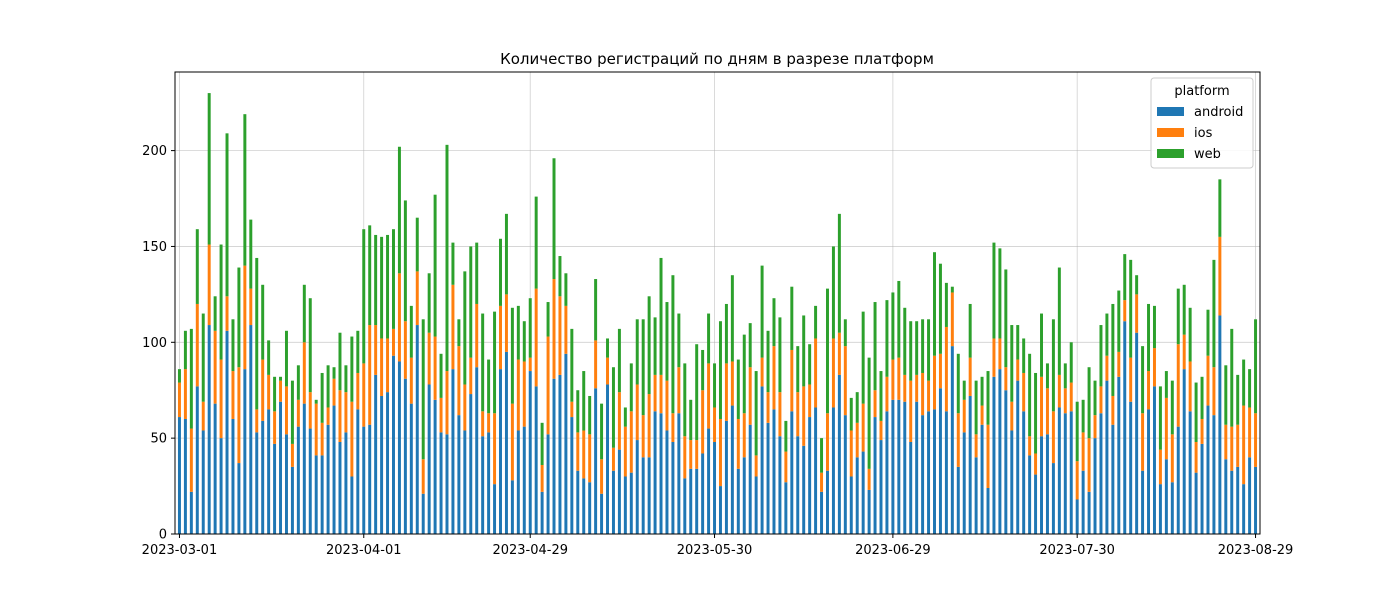  What do you see at coordinates (1256, 550) in the screenshot?
I see `x-tick-label: 2023-08-29` at bounding box center [1256, 550].